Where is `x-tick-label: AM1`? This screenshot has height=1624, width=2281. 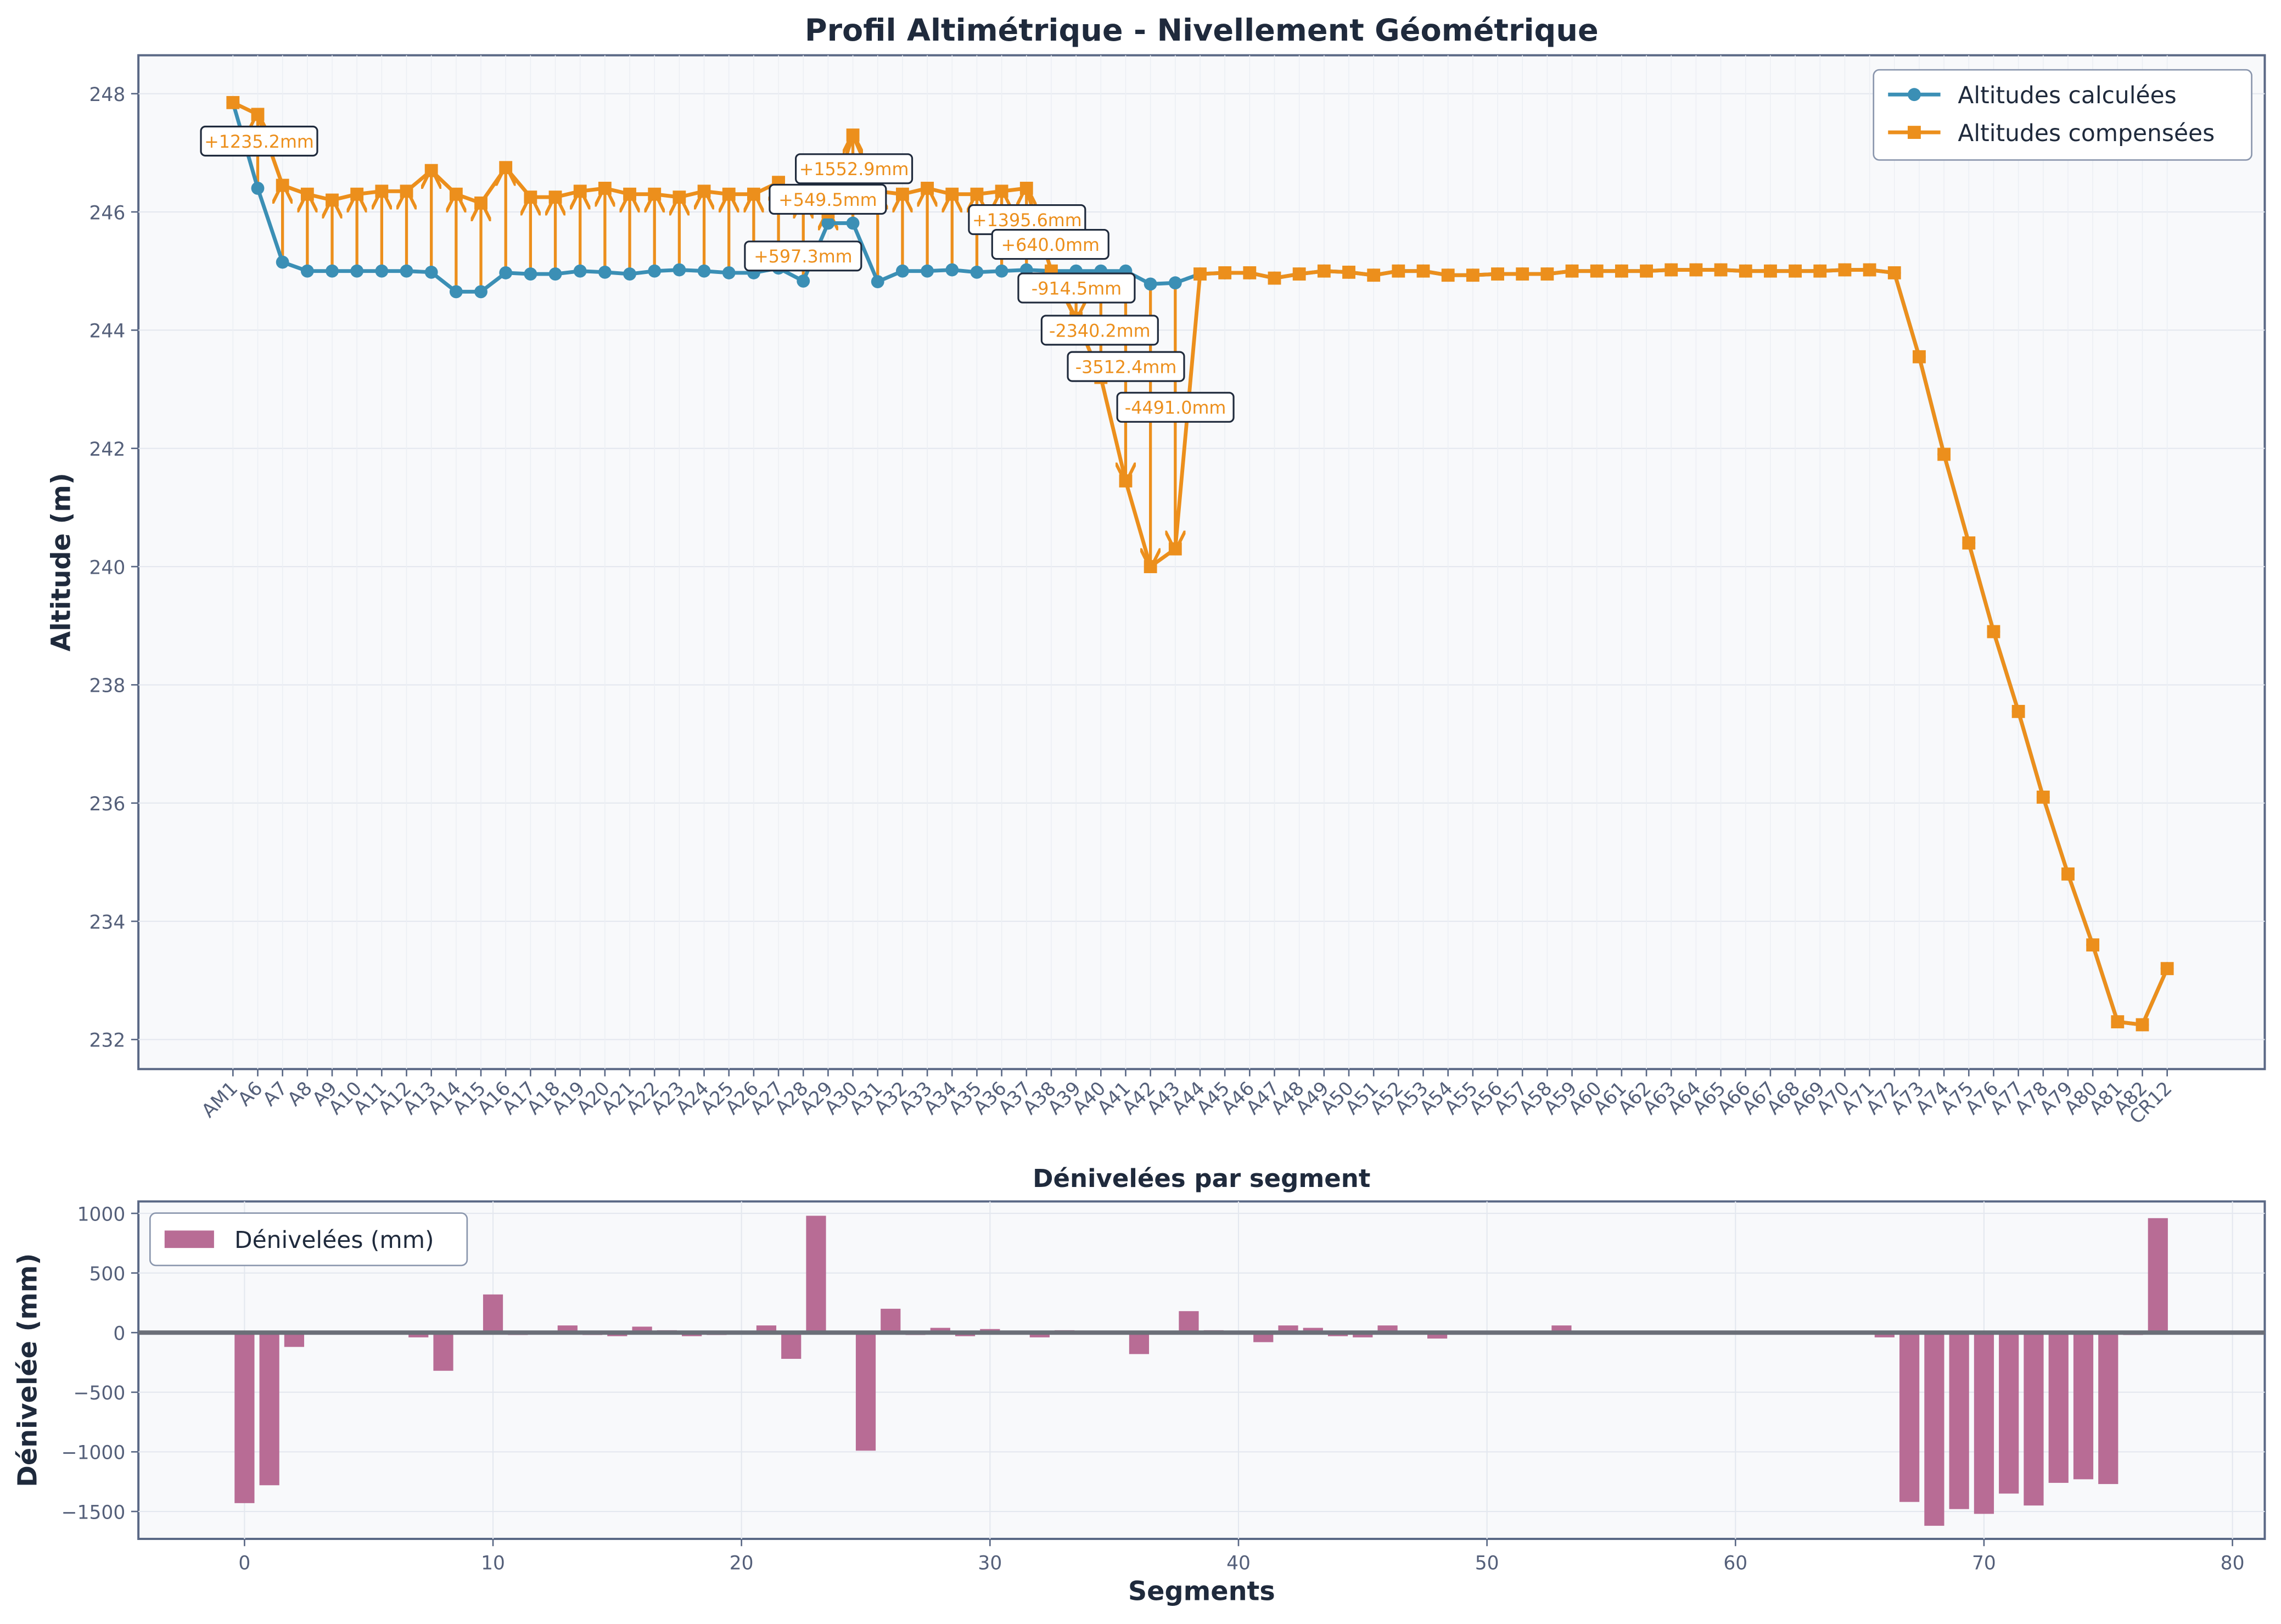 x-tick-label: AM1 is located at coordinates (220, 1099).